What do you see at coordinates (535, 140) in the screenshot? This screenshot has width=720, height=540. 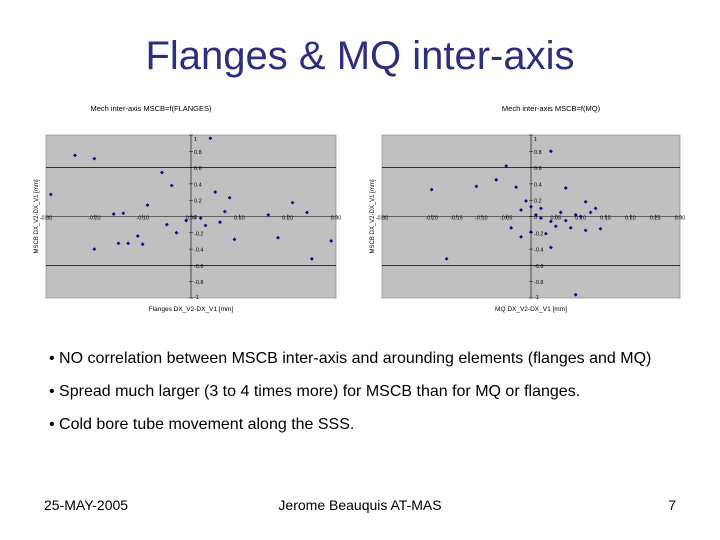 I see `y-tick-label: 1` at bounding box center [535, 140].